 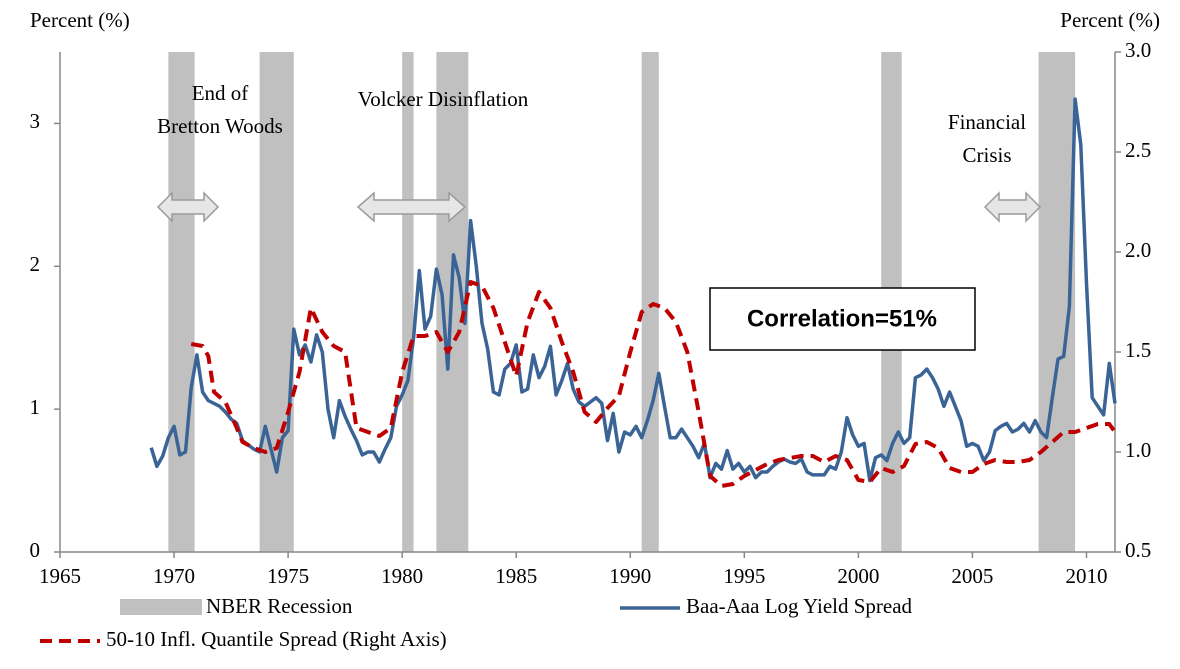 What do you see at coordinates (161, 607) in the screenshot?
I see `legend-swatch` at bounding box center [161, 607].